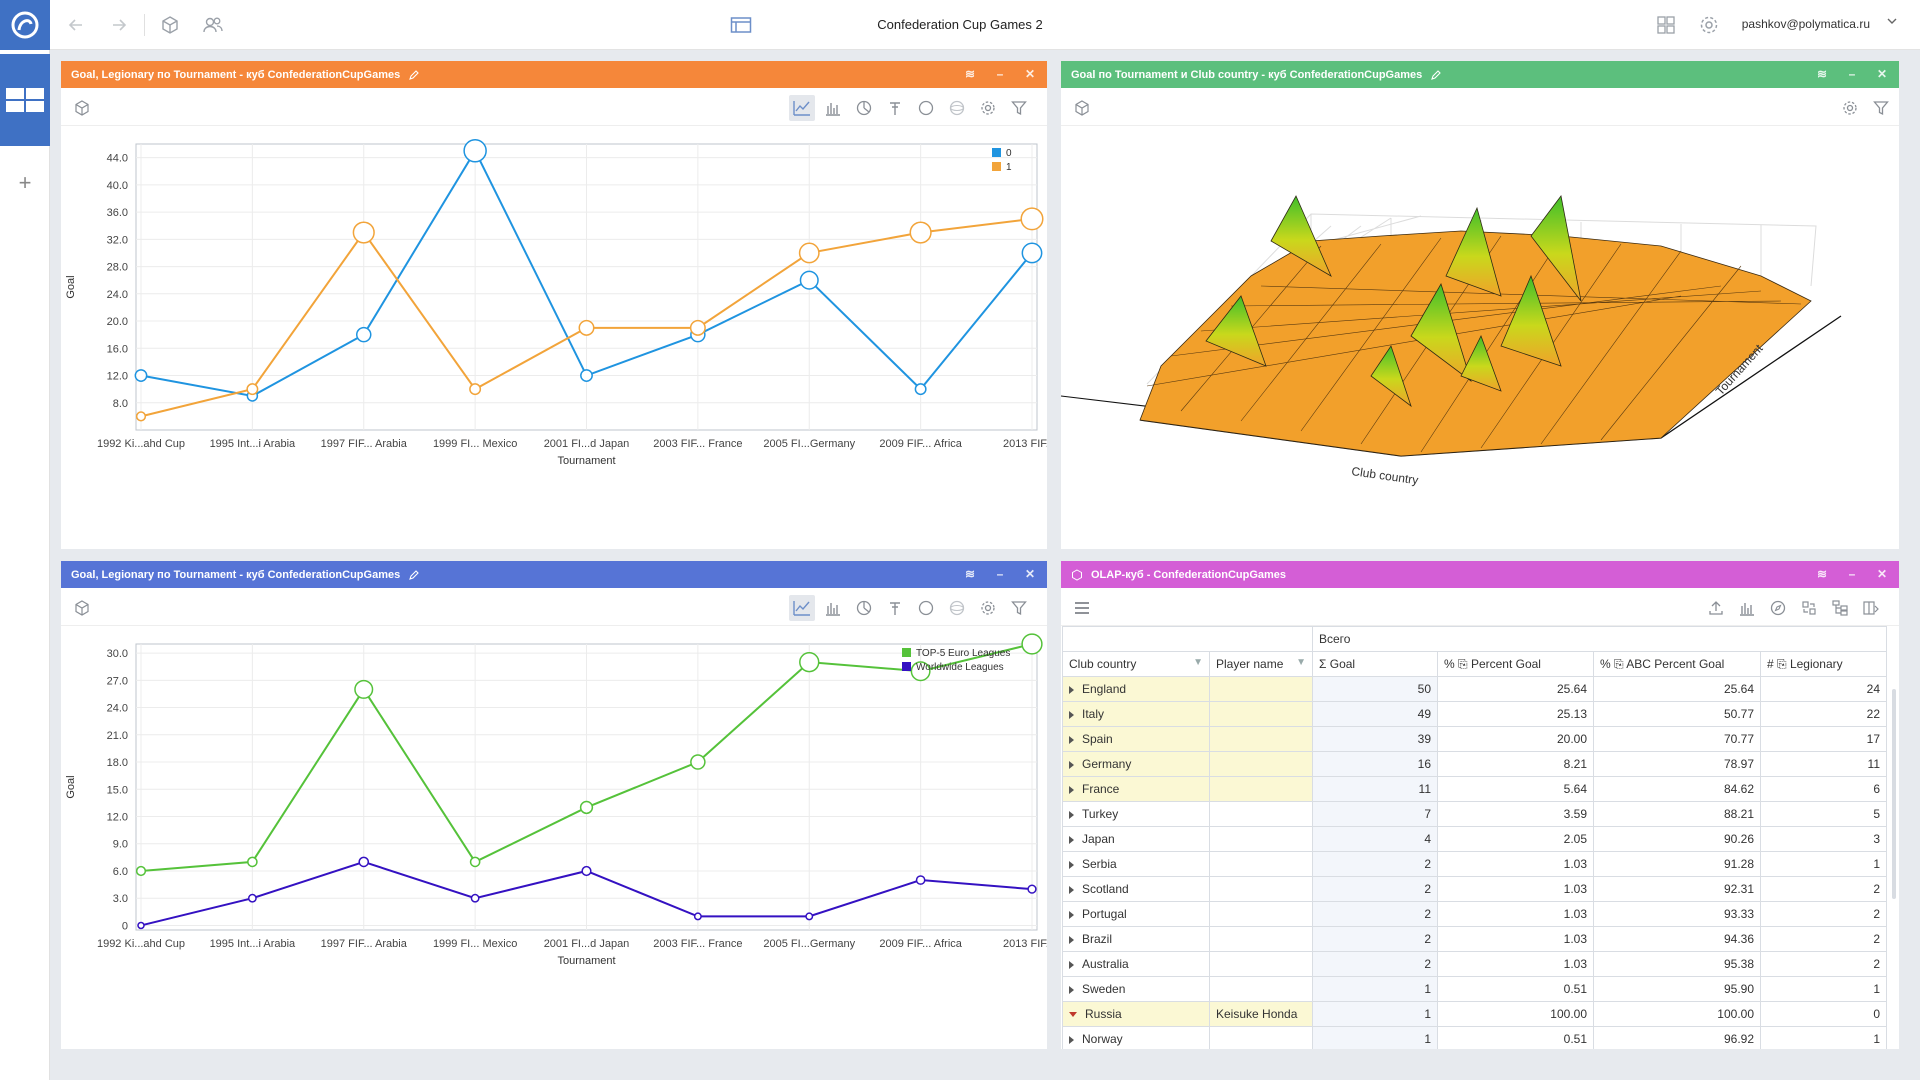 This screenshot has width=1920, height=1080. What do you see at coordinates (1261, 664) in the screenshot?
I see `column-header-player-name: Player name ▼` at bounding box center [1261, 664].